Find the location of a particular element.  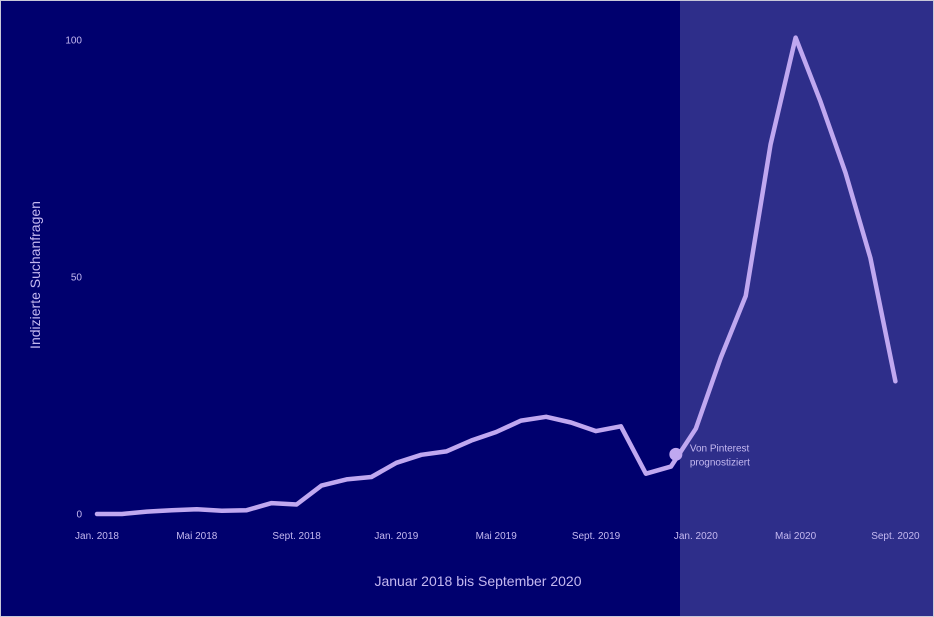

x-tick-label: Mai 2018 is located at coordinates (197, 536).